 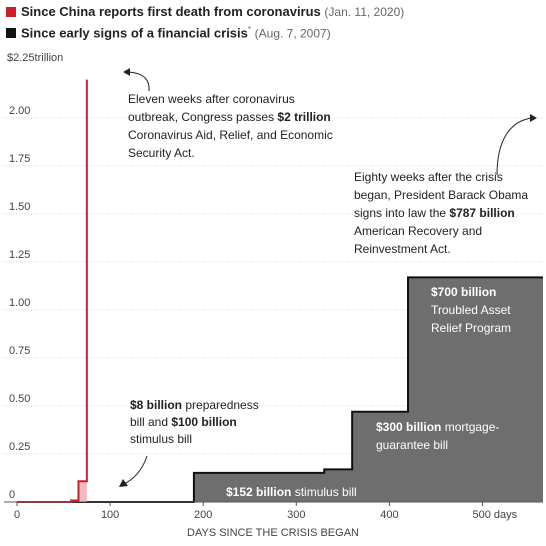 What do you see at coordinates (11, 12) in the screenshot?
I see `legend-swatch-red` at bounding box center [11, 12].